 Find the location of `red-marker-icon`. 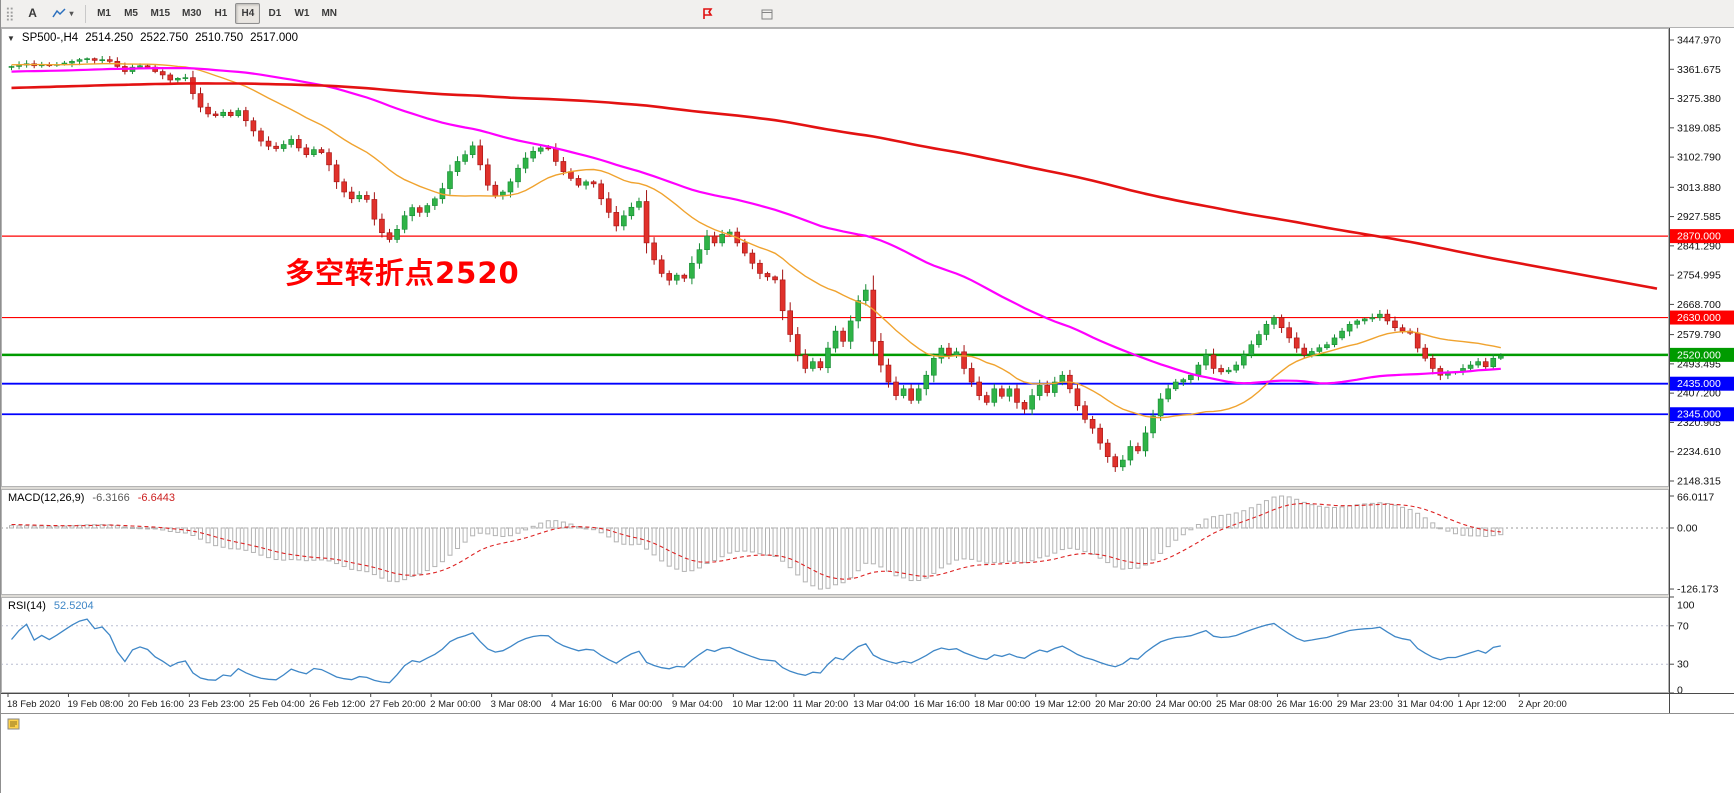

red-marker-icon is located at coordinates (707, 14).